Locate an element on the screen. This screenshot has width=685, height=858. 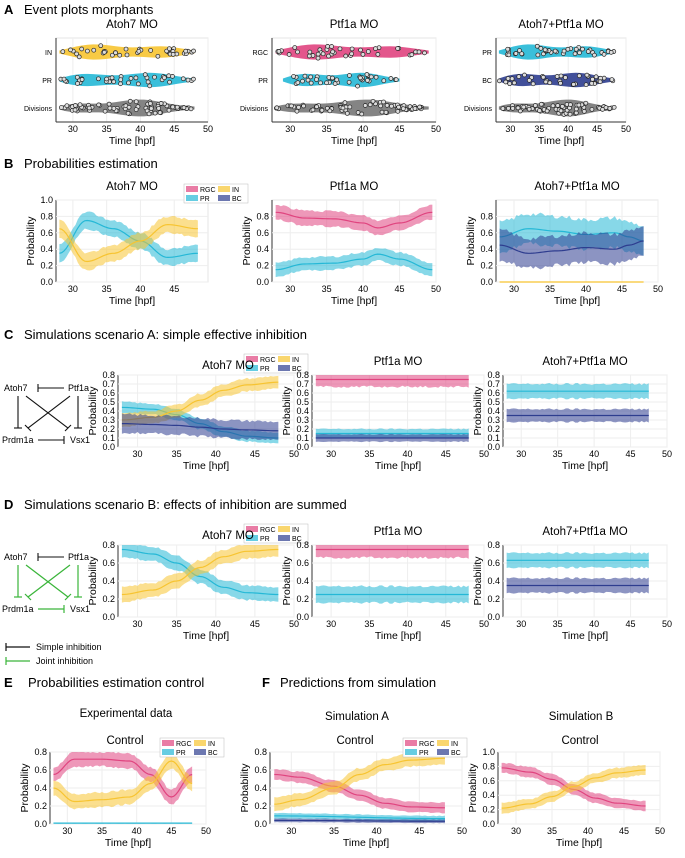
category-label-RGC: RGC is located at coordinates (260, 53).